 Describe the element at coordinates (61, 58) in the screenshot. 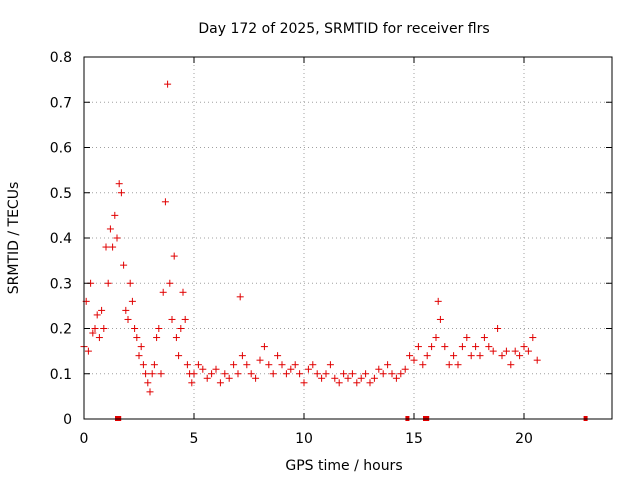

I see `y-tick-label: 0.8` at that location.